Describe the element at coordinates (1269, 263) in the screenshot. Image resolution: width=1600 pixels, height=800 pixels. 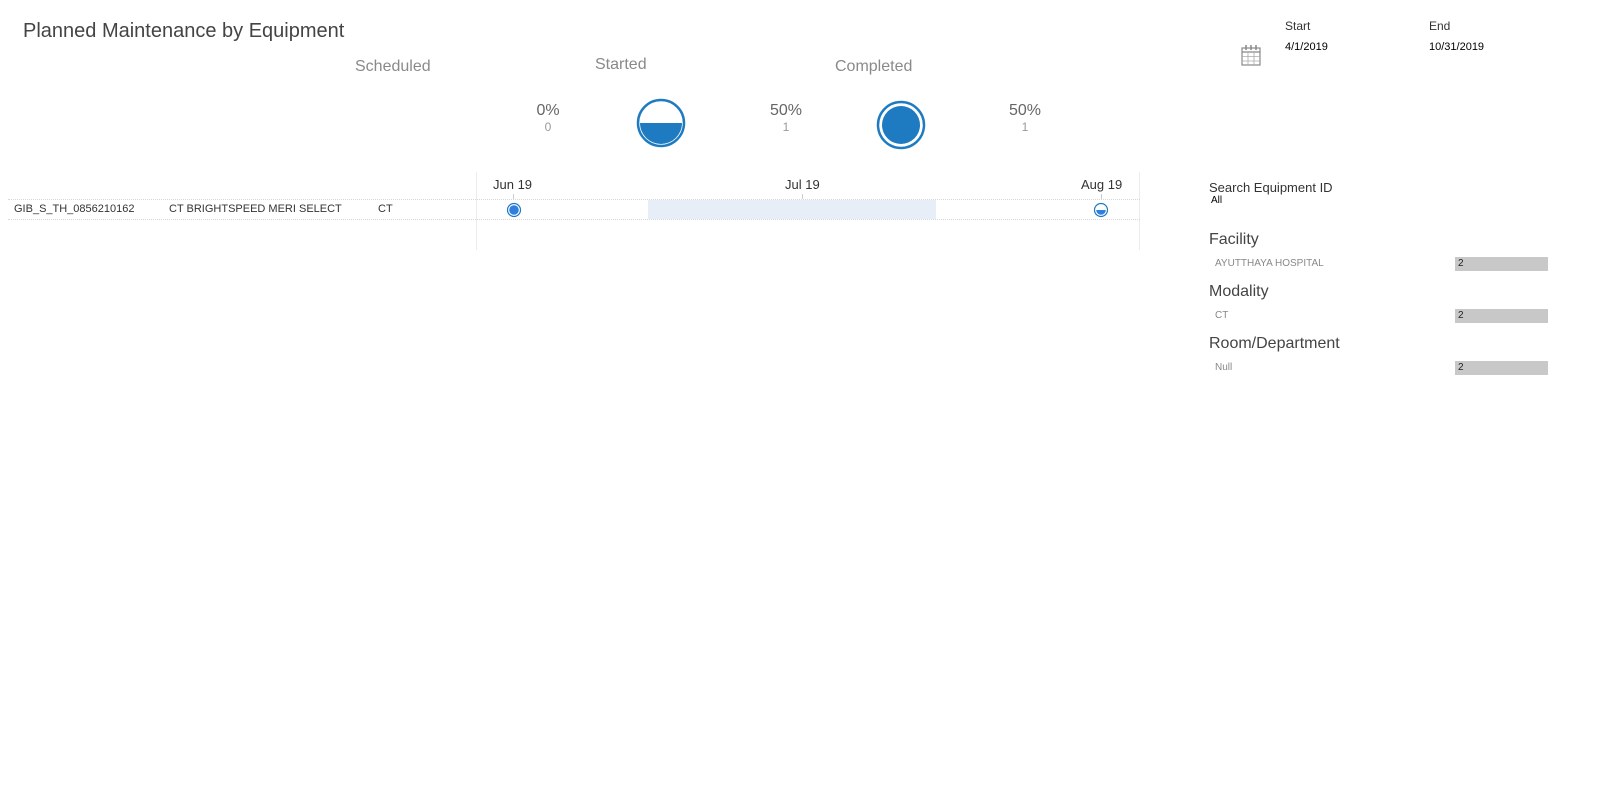
I see `facility-item: AYUTTHAYA HOSPITAL` at that location.